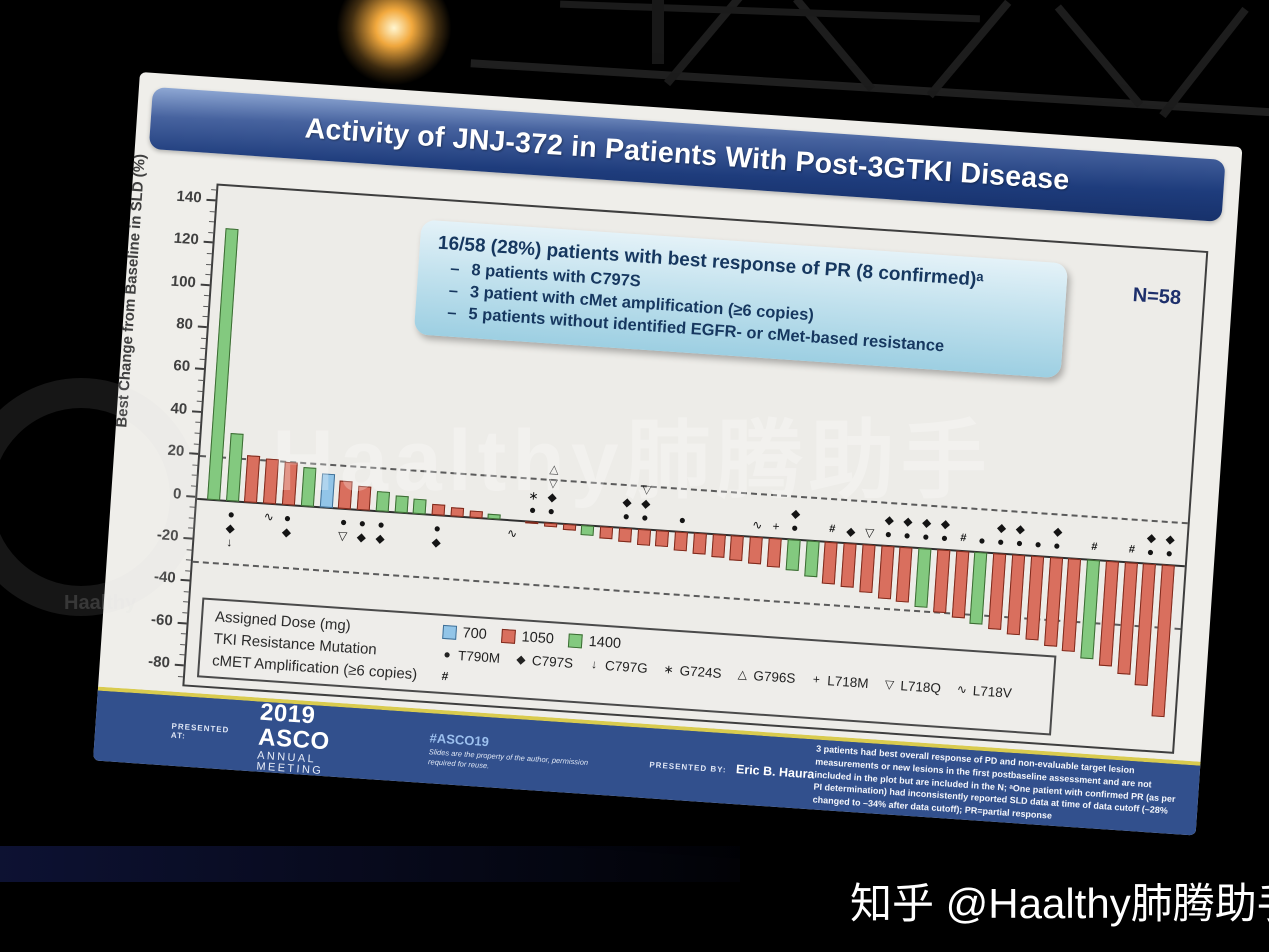 This screenshot has width=1269, height=952. I want to click on mutation-marker: ▽, so click(646, 489).